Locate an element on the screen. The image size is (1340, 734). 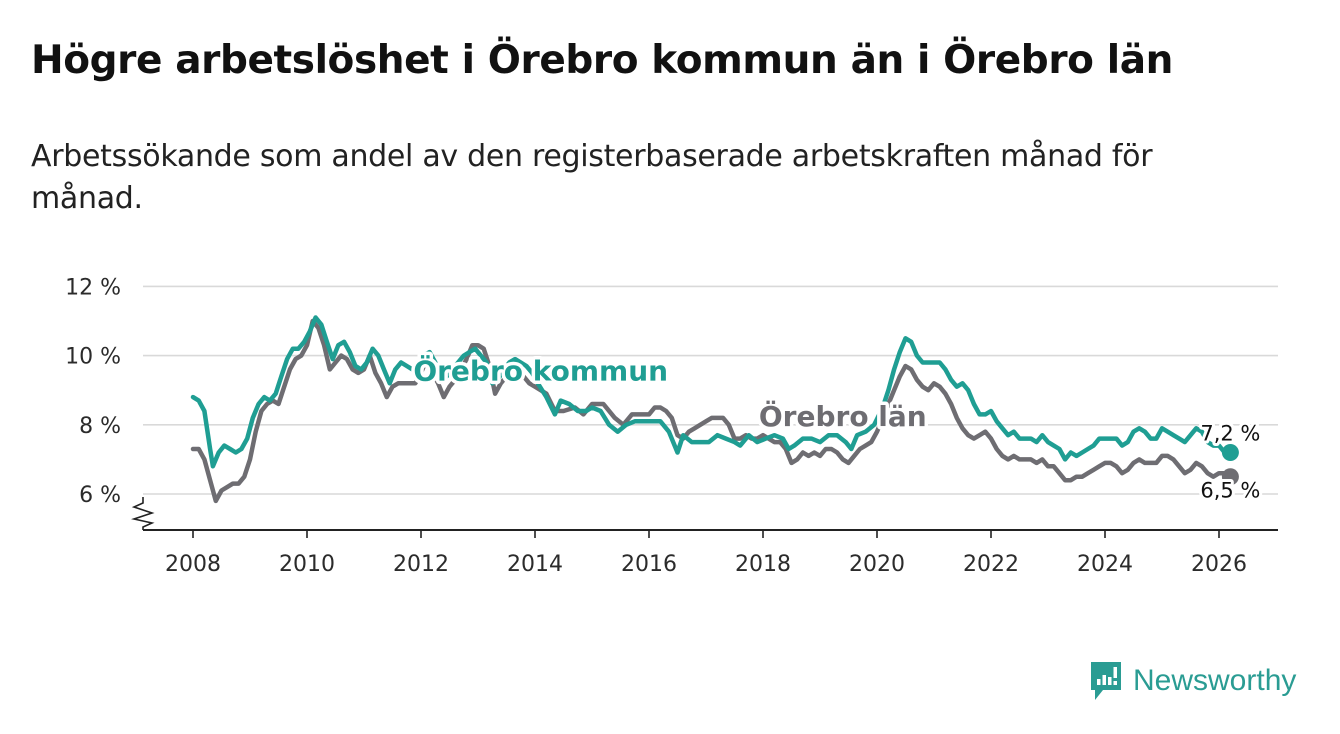
labels: 7,2 % 6,5 % Örebro kommun Örebro län is located at coordinates (837, 428).